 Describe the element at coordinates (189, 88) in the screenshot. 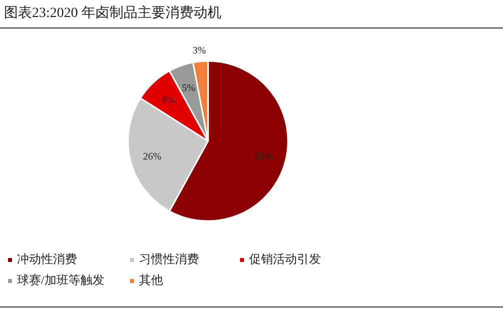

I see `data-label: 5%` at that location.